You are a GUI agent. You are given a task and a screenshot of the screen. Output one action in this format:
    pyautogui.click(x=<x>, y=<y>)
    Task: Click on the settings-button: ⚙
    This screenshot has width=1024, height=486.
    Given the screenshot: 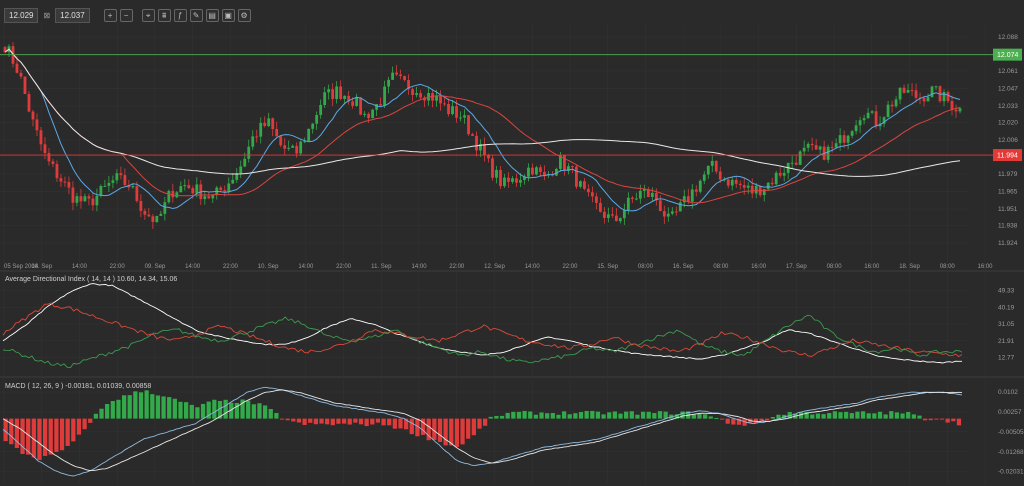 What is the action you would take?
    pyautogui.click(x=244, y=15)
    